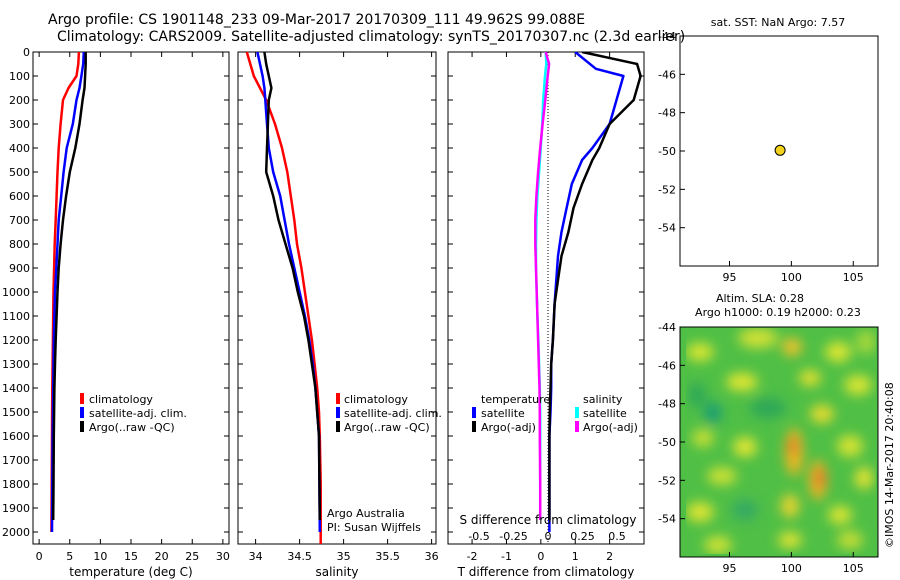  Describe the element at coordinates (503, 413) in the screenshot. I see `legend-temp-satellite: satellite` at that location.